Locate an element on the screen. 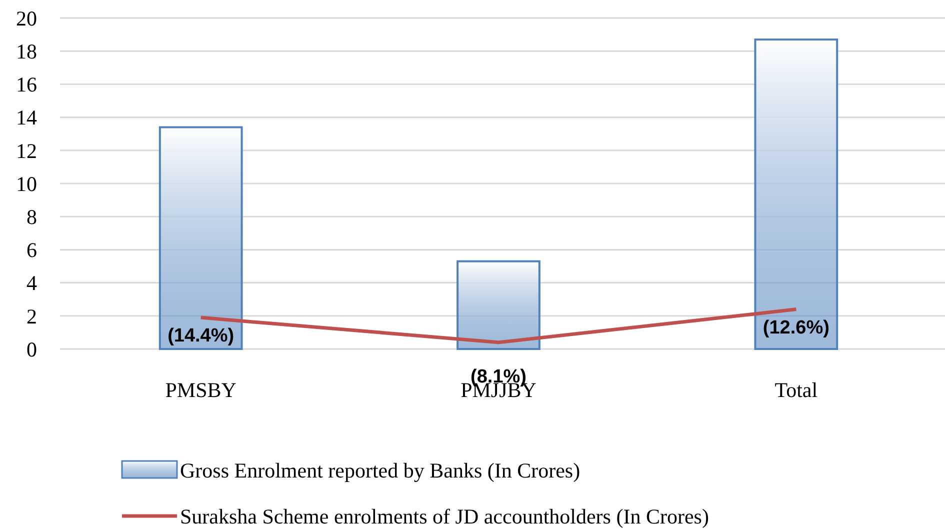 This screenshot has height=529, width=945. y-tick-label: 8 is located at coordinates (31, 216).